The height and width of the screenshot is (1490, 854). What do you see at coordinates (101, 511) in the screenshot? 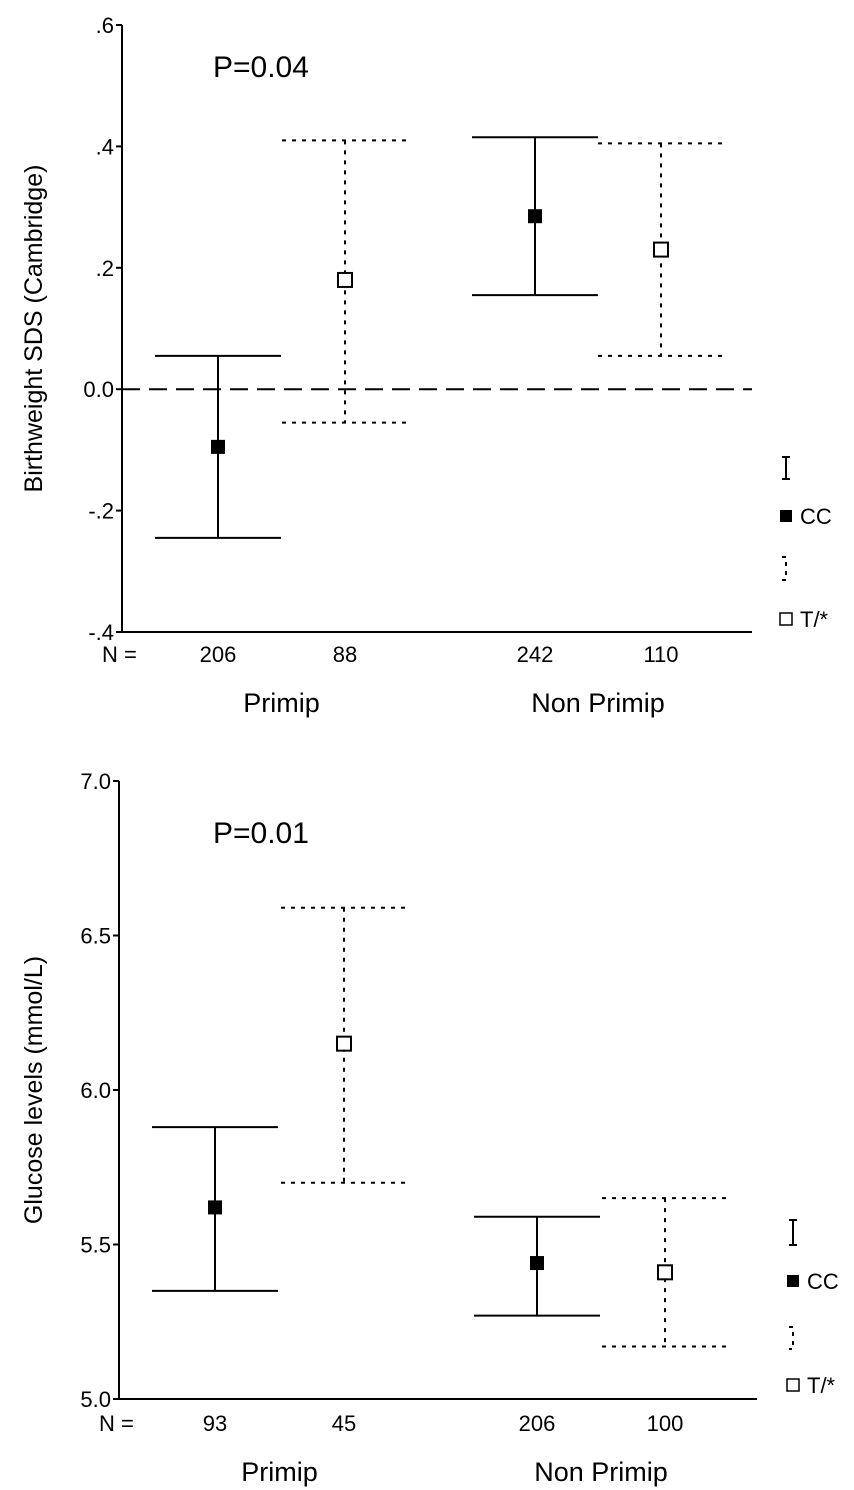
I see `chart1-y-tick-label: -.2` at bounding box center [101, 511].